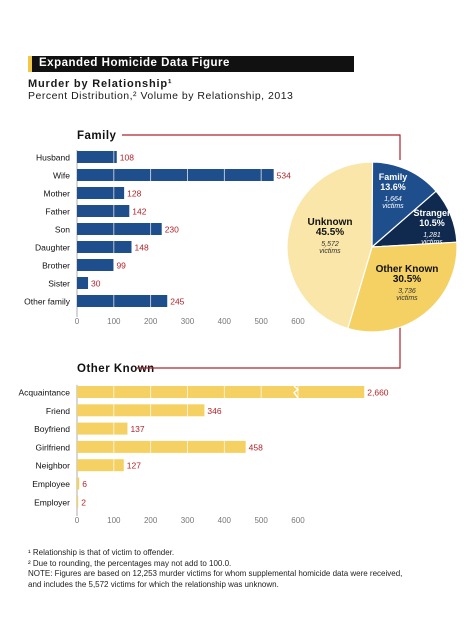 This screenshot has height=632, width=474. What do you see at coordinates (102, 428) in the screenshot?
I see `other-known-bar-boyfriend` at bounding box center [102, 428].